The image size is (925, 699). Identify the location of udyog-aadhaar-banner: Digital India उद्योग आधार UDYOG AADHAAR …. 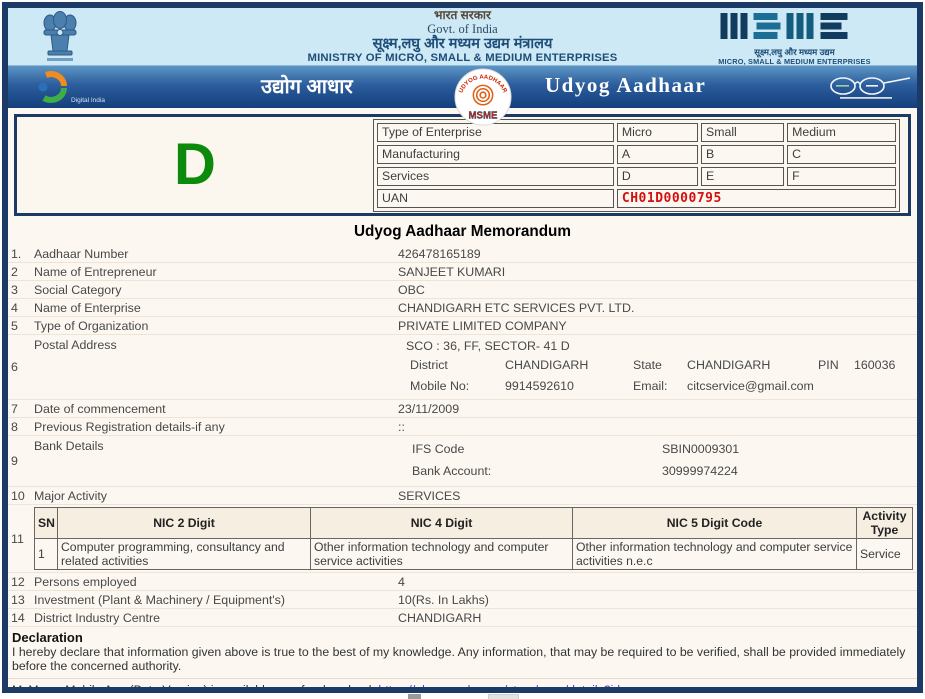
(462, 95).